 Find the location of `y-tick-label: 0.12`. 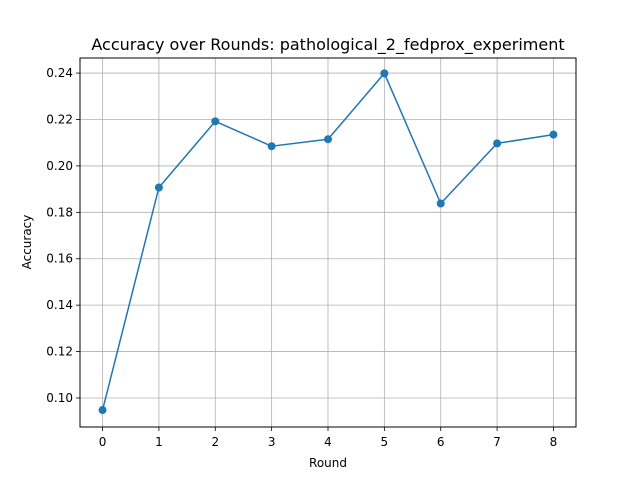

y-tick-label: 0.12 is located at coordinates (59, 352).